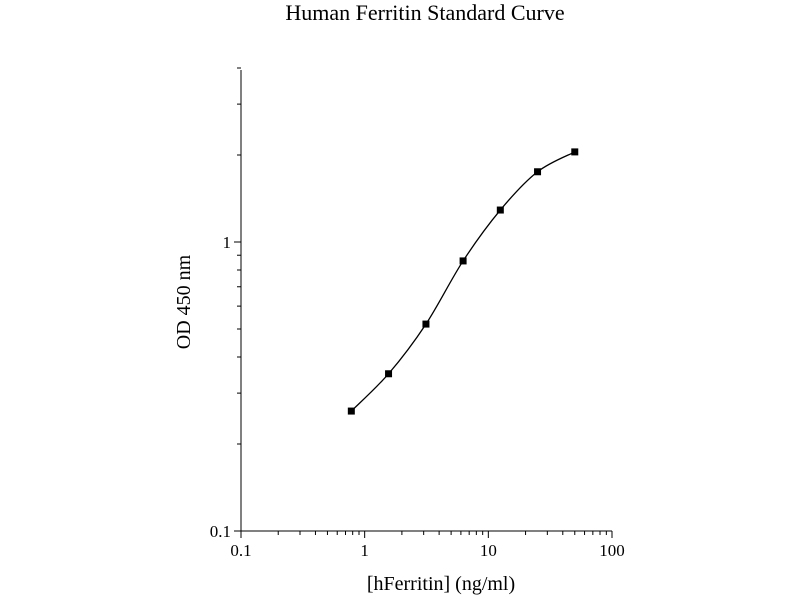 This screenshot has height=600, width=800. I want to click on chart-title: Human Ferritin Standard Curve, so click(425, 12).